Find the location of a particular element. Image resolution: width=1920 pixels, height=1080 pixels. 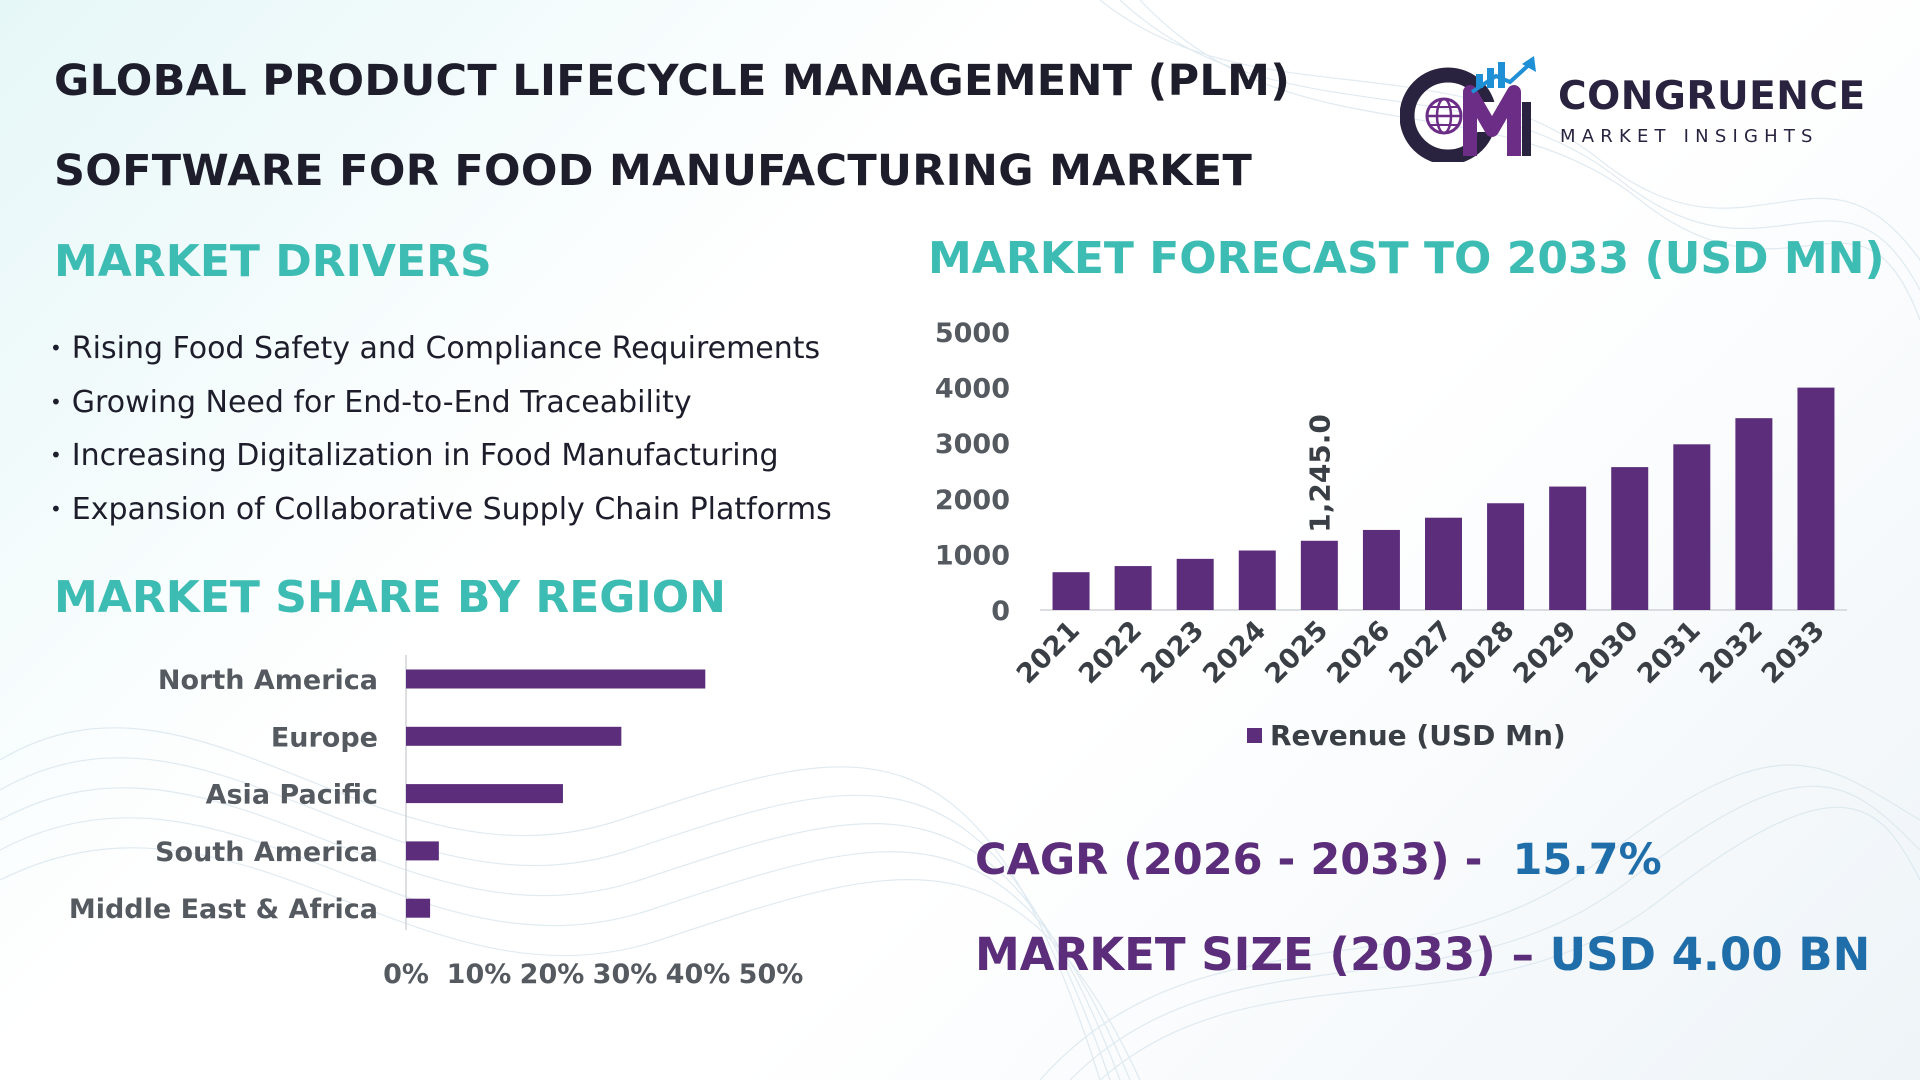

forecast-year-label: 2033 is located at coordinates (1793, 652).